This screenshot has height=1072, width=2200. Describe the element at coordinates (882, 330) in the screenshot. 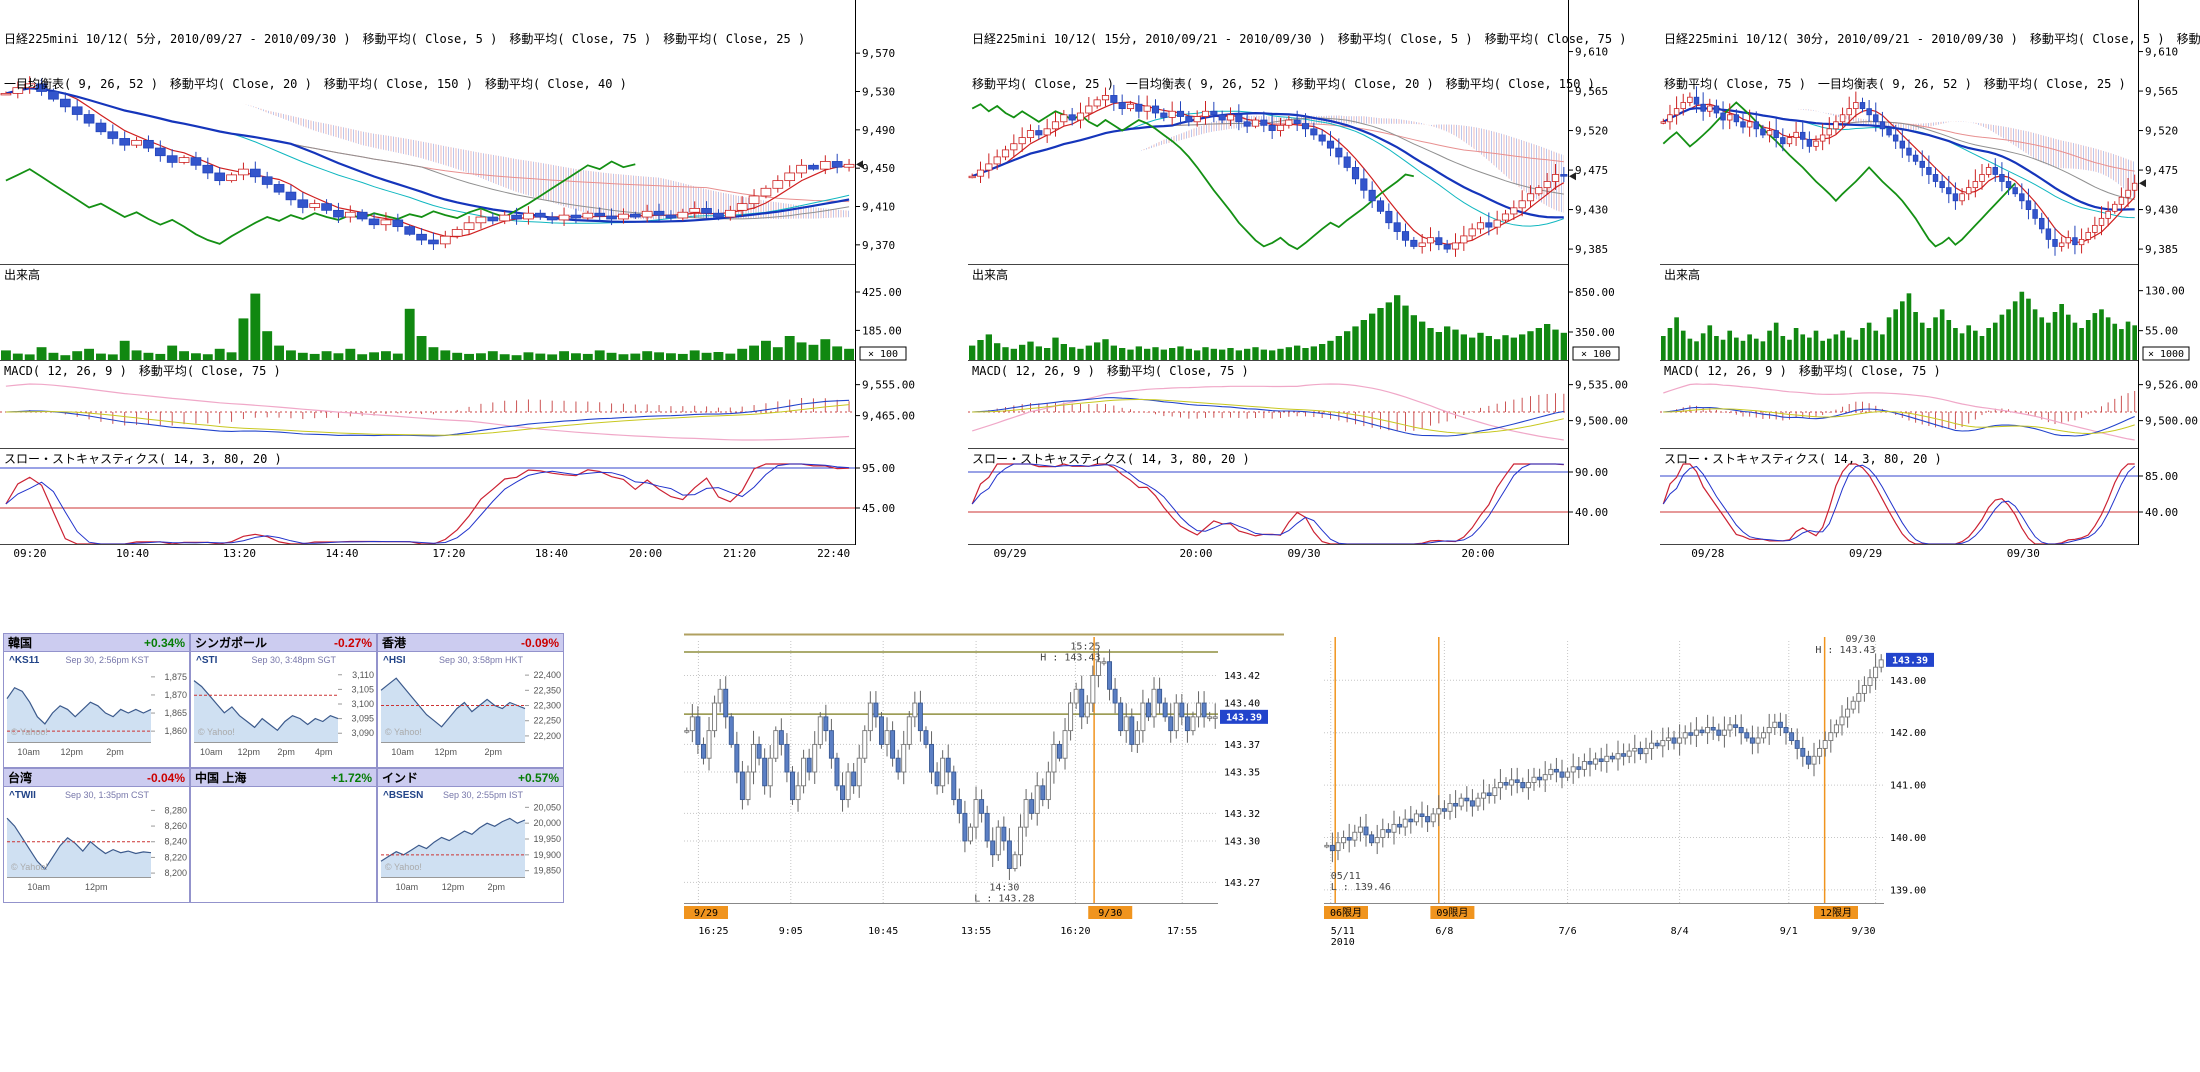

I see `svg-text: 185.00` at that location.